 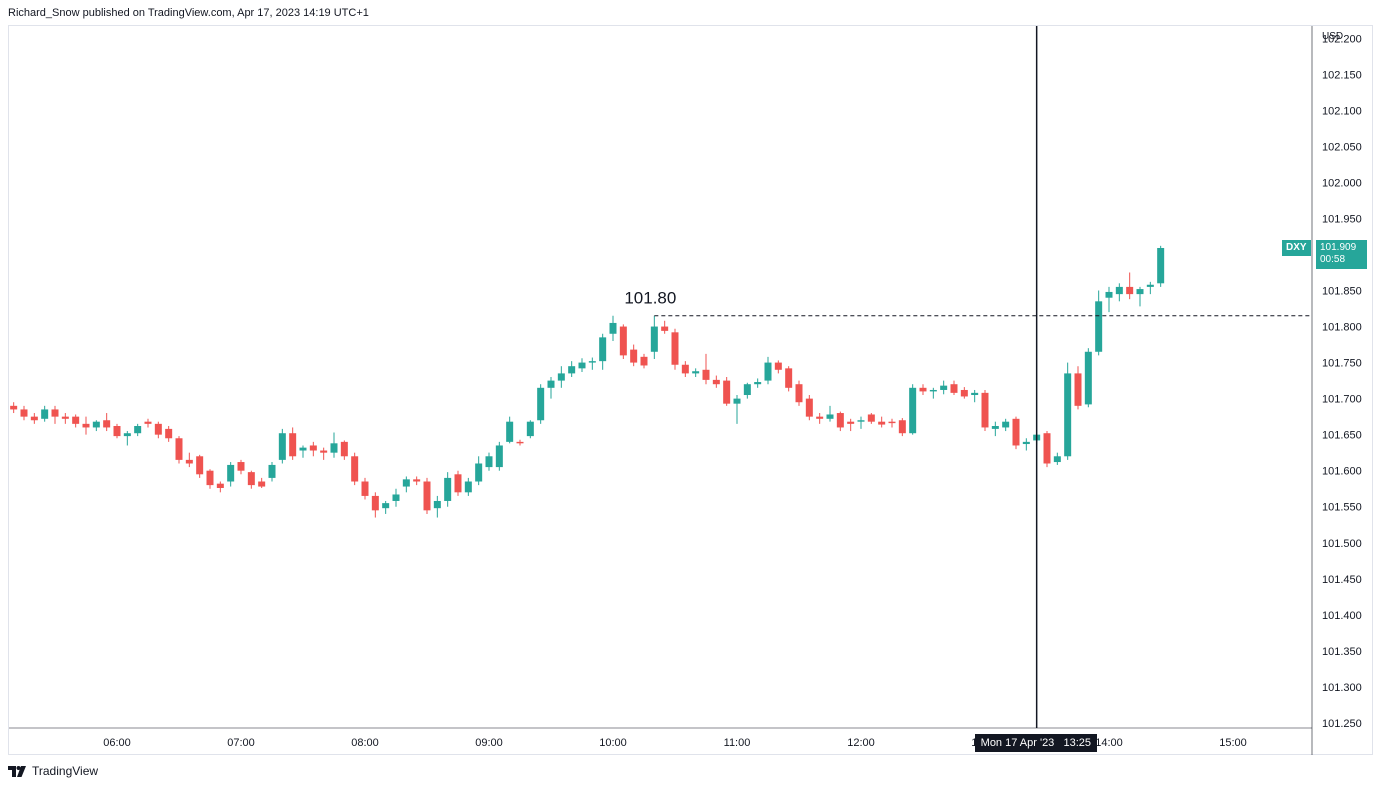 I want to click on crosshair-date: Mon 17 Apr '23, so click(x=1017, y=743).